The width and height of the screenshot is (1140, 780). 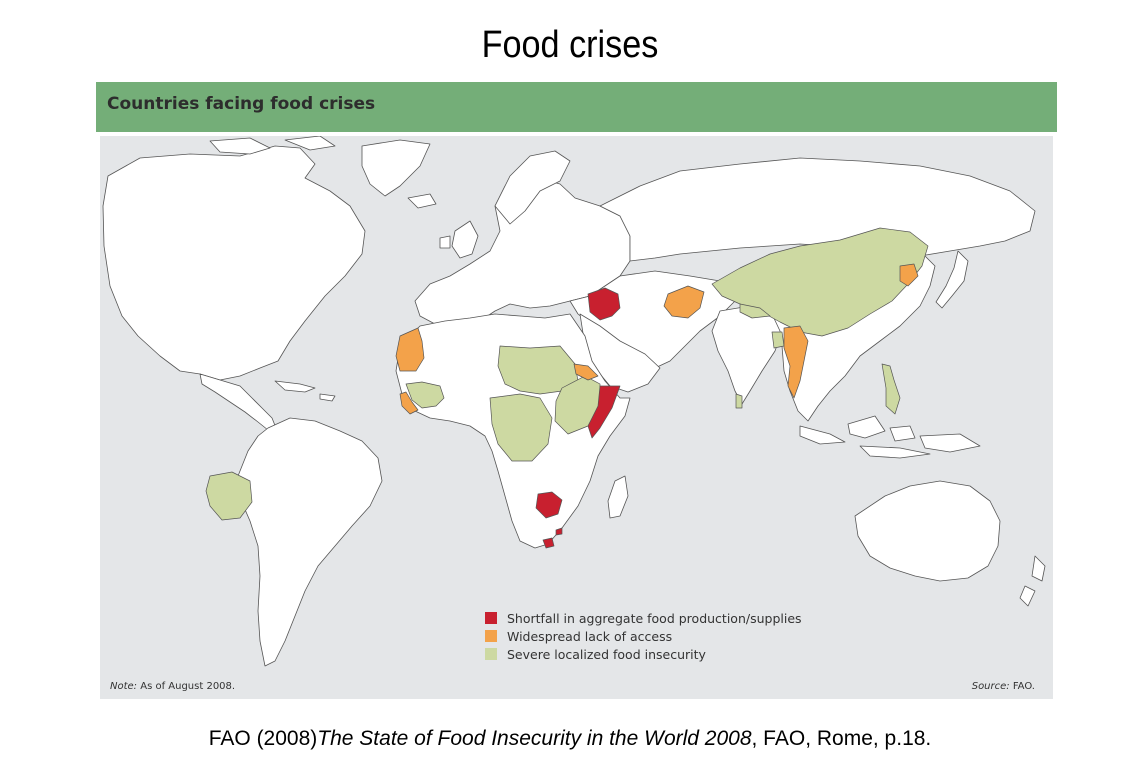 What do you see at coordinates (491, 654) in the screenshot?
I see `legend-swatch-localized` at bounding box center [491, 654].